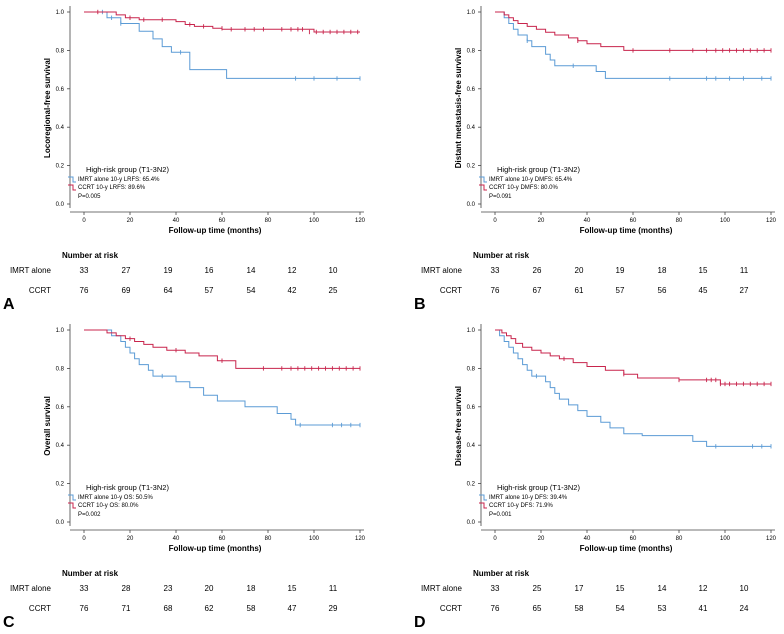 The width and height of the screenshot is (784, 634). Describe the element at coordinates (521, 506) in the screenshot. I see `legend-entry: CCRT 10-y DFS: 71.9%` at that location.